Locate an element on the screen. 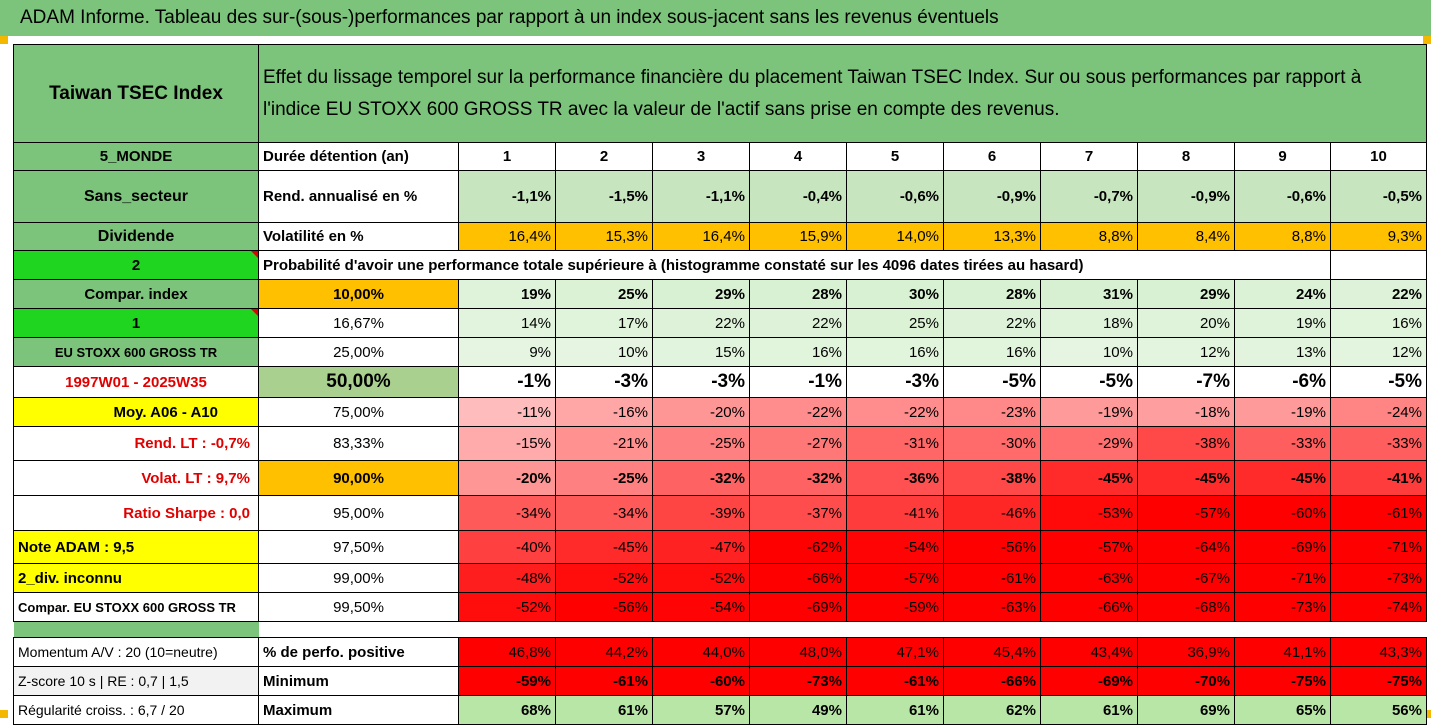 The image size is (1431, 725). duration-label: Durée détention (an) is located at coordinates (358, 156).